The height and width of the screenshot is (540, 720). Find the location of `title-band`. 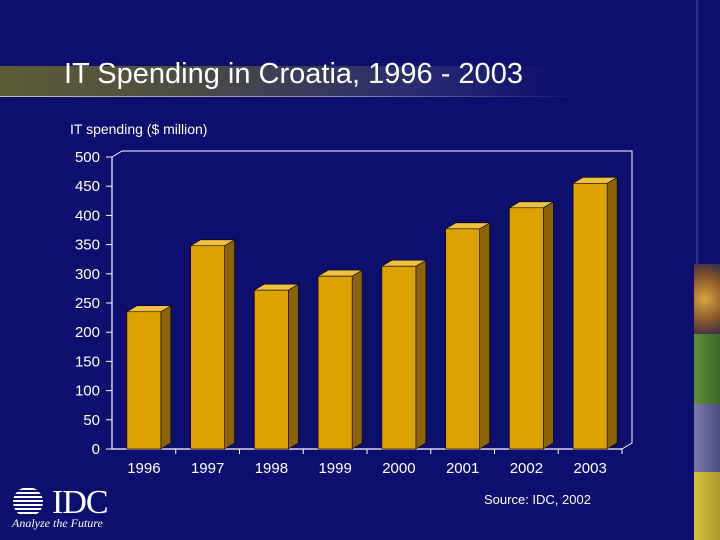

title-band is located at coordinates (280, 81).